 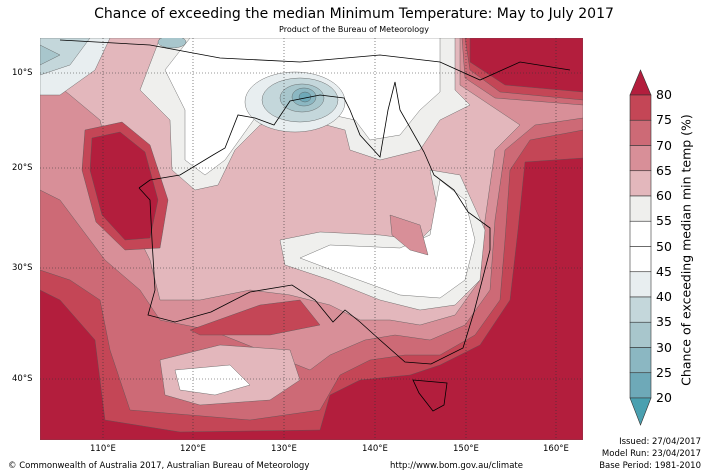 What do you see at coordinates (315, 60) in the screenshot?
I see `new-guinea-coastline` at bounding box center [315, 60].